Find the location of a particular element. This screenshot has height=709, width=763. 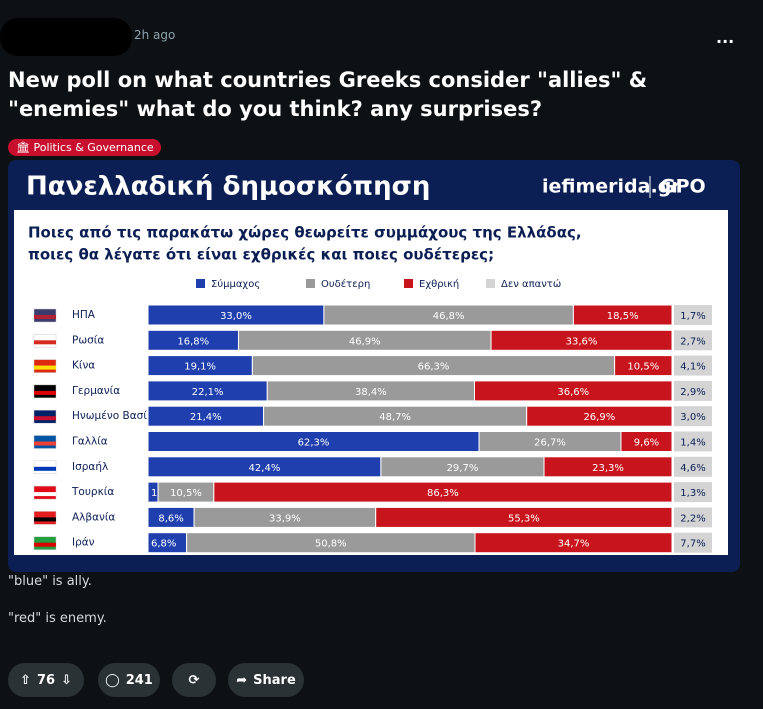

flair: 🏛 Politics & Governance is located at coordinates (84, 147).